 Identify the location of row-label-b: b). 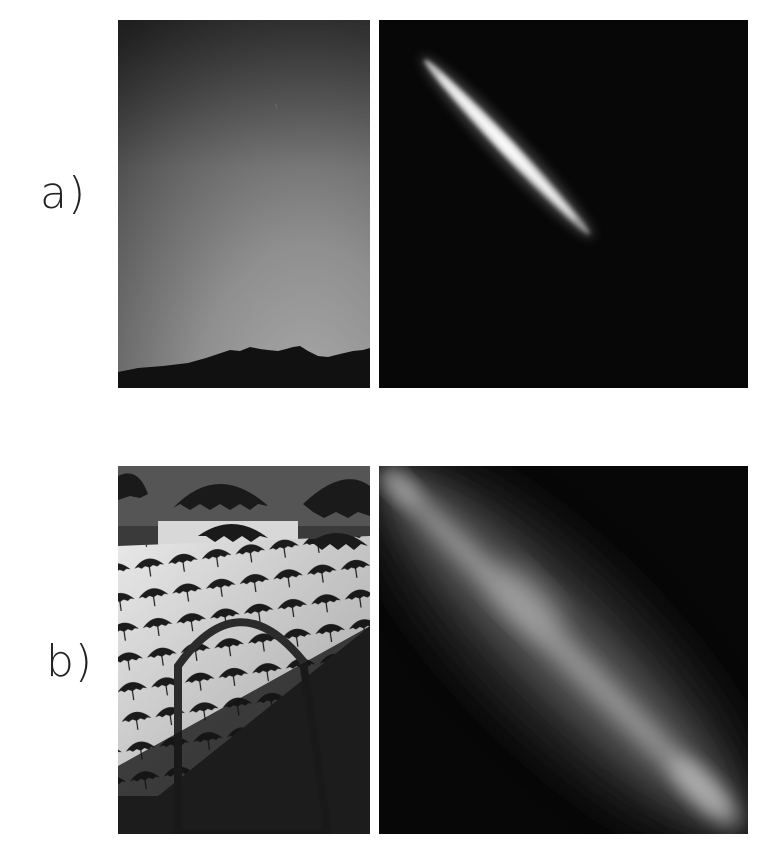
(70, 661).